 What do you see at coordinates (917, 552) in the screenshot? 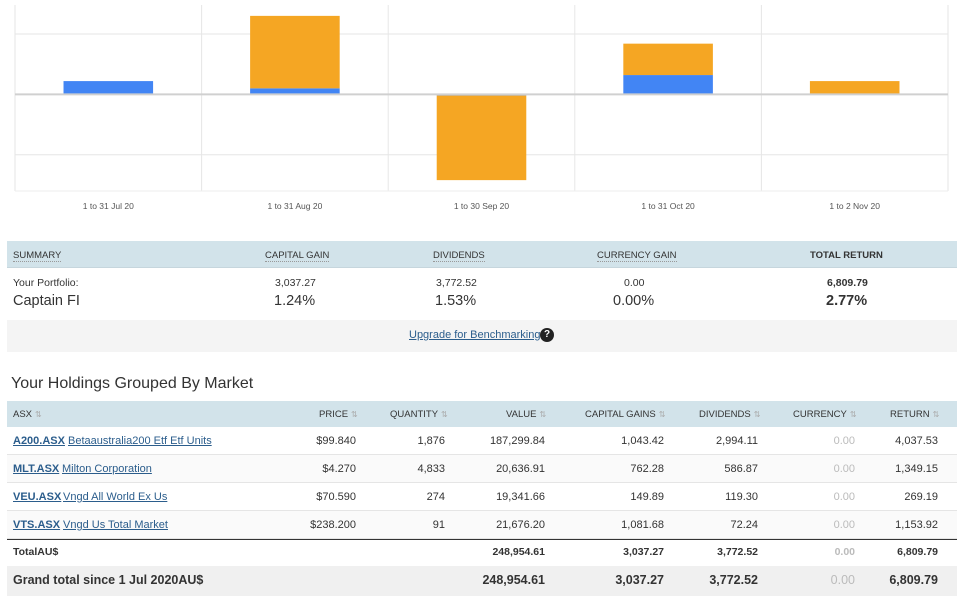
I see `total-return: 6,809.79` at bounding box center [917, 552].